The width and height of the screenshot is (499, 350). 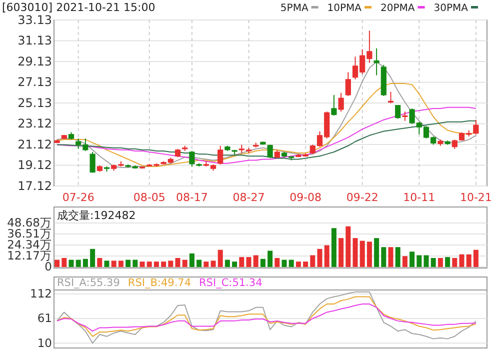 I want to click on y-tick-label: 29.13, so click(x=35, y=61).